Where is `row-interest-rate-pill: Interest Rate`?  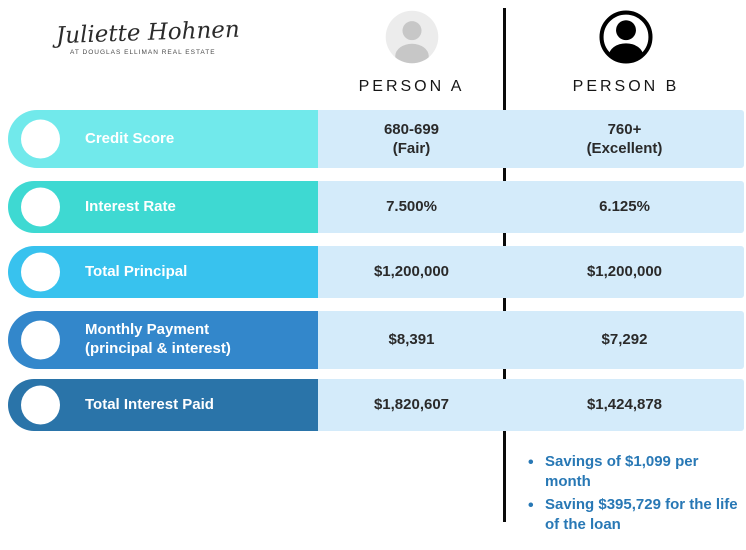 row-interest-rate-pill: Interest Rate is located at coordinates (163, 207).